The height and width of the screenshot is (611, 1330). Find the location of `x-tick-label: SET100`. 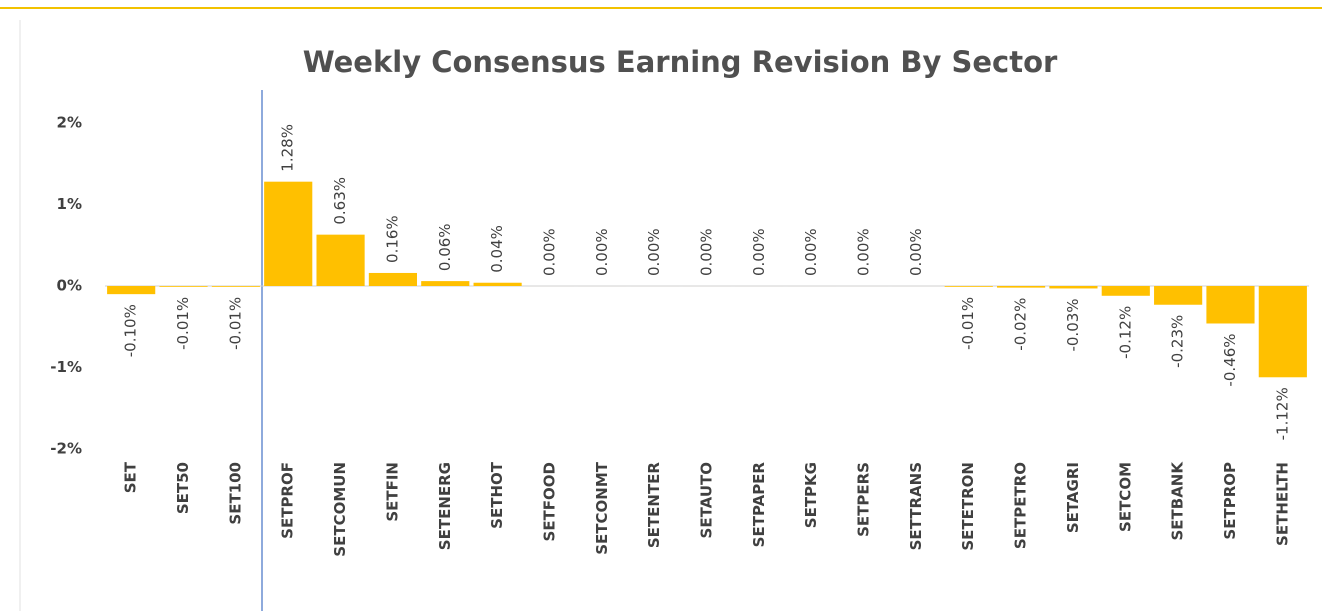

x-tick-label: SET100 is located at coordinates (235, 493).